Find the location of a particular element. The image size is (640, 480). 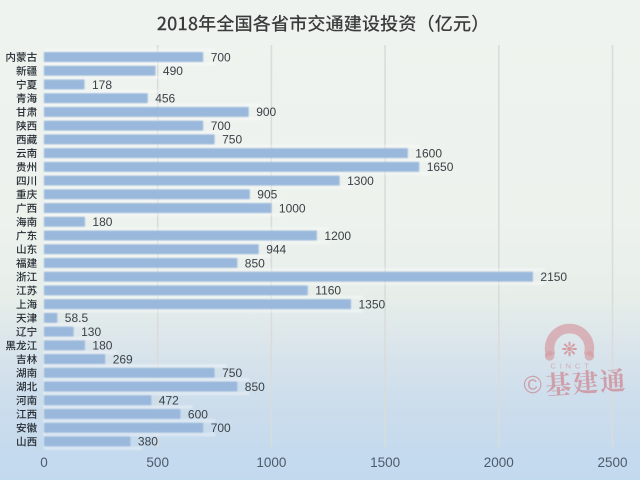

svg-text: 900 is located at coordinates (266, 112).